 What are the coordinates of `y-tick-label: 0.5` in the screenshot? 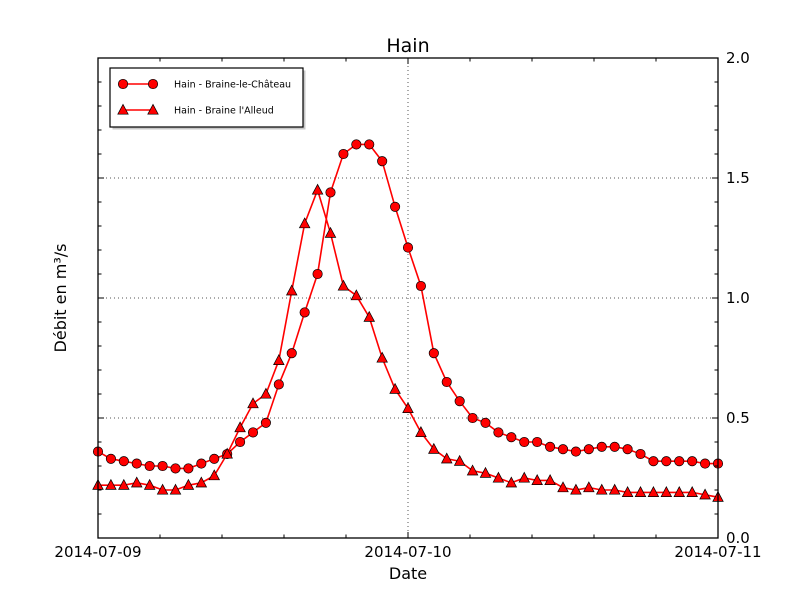 It's located at (738, 418).